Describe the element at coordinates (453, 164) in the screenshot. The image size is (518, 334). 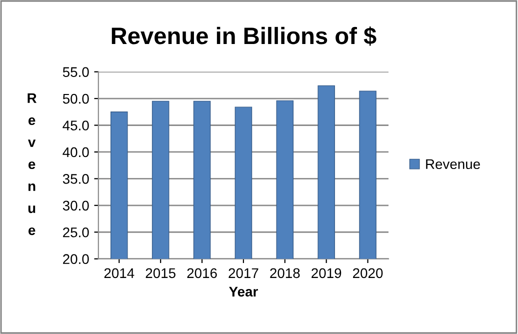
I see `legend-label: Revenue` at that location.